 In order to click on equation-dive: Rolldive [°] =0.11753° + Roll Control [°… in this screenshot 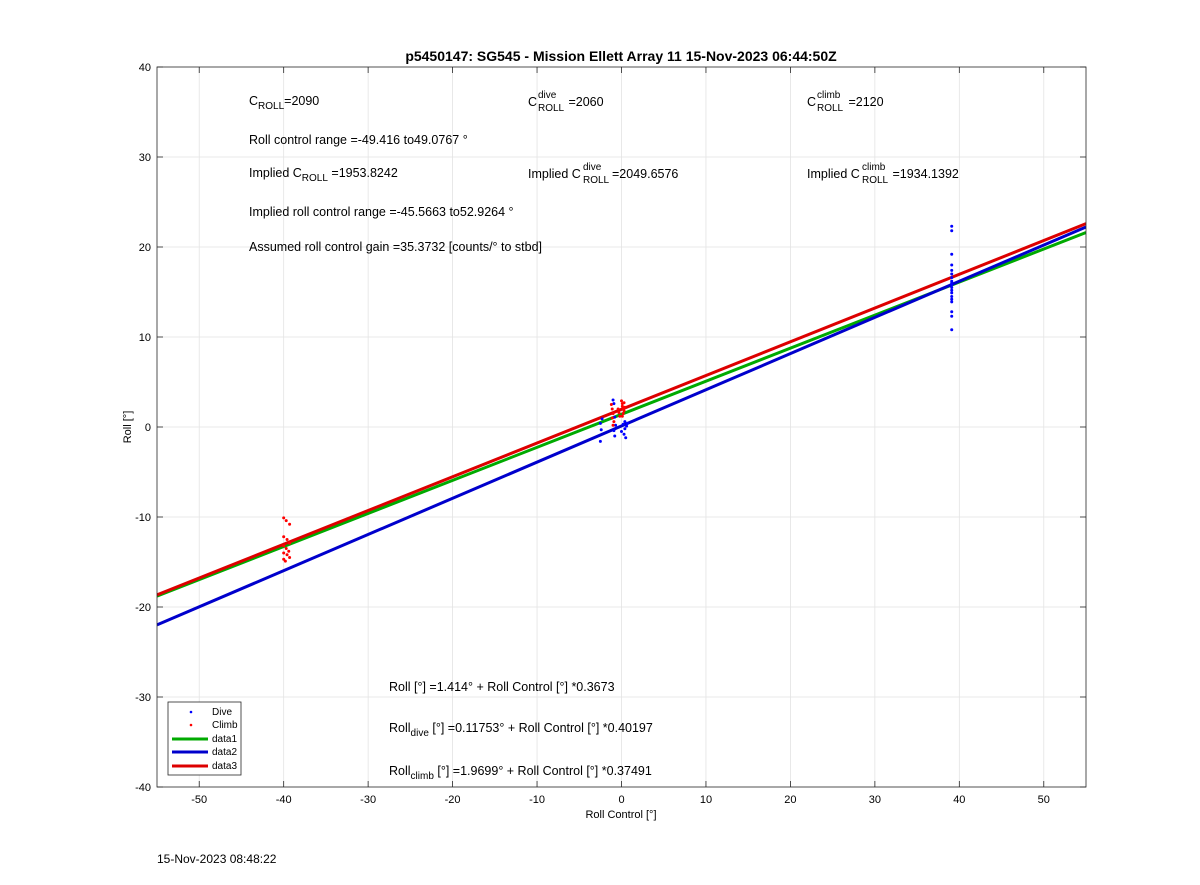, I will do `click(521, 730)`.